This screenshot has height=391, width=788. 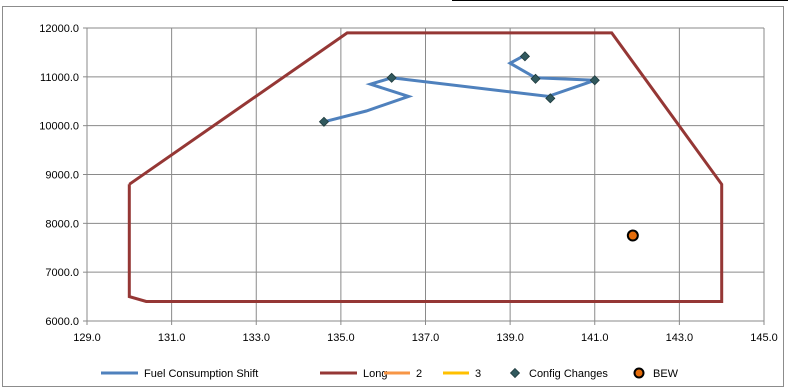 What do you see at coordinates (172, 338) in the screenshot?
I see `x-tick-label: 131.0` at bounding box center [172, 338].